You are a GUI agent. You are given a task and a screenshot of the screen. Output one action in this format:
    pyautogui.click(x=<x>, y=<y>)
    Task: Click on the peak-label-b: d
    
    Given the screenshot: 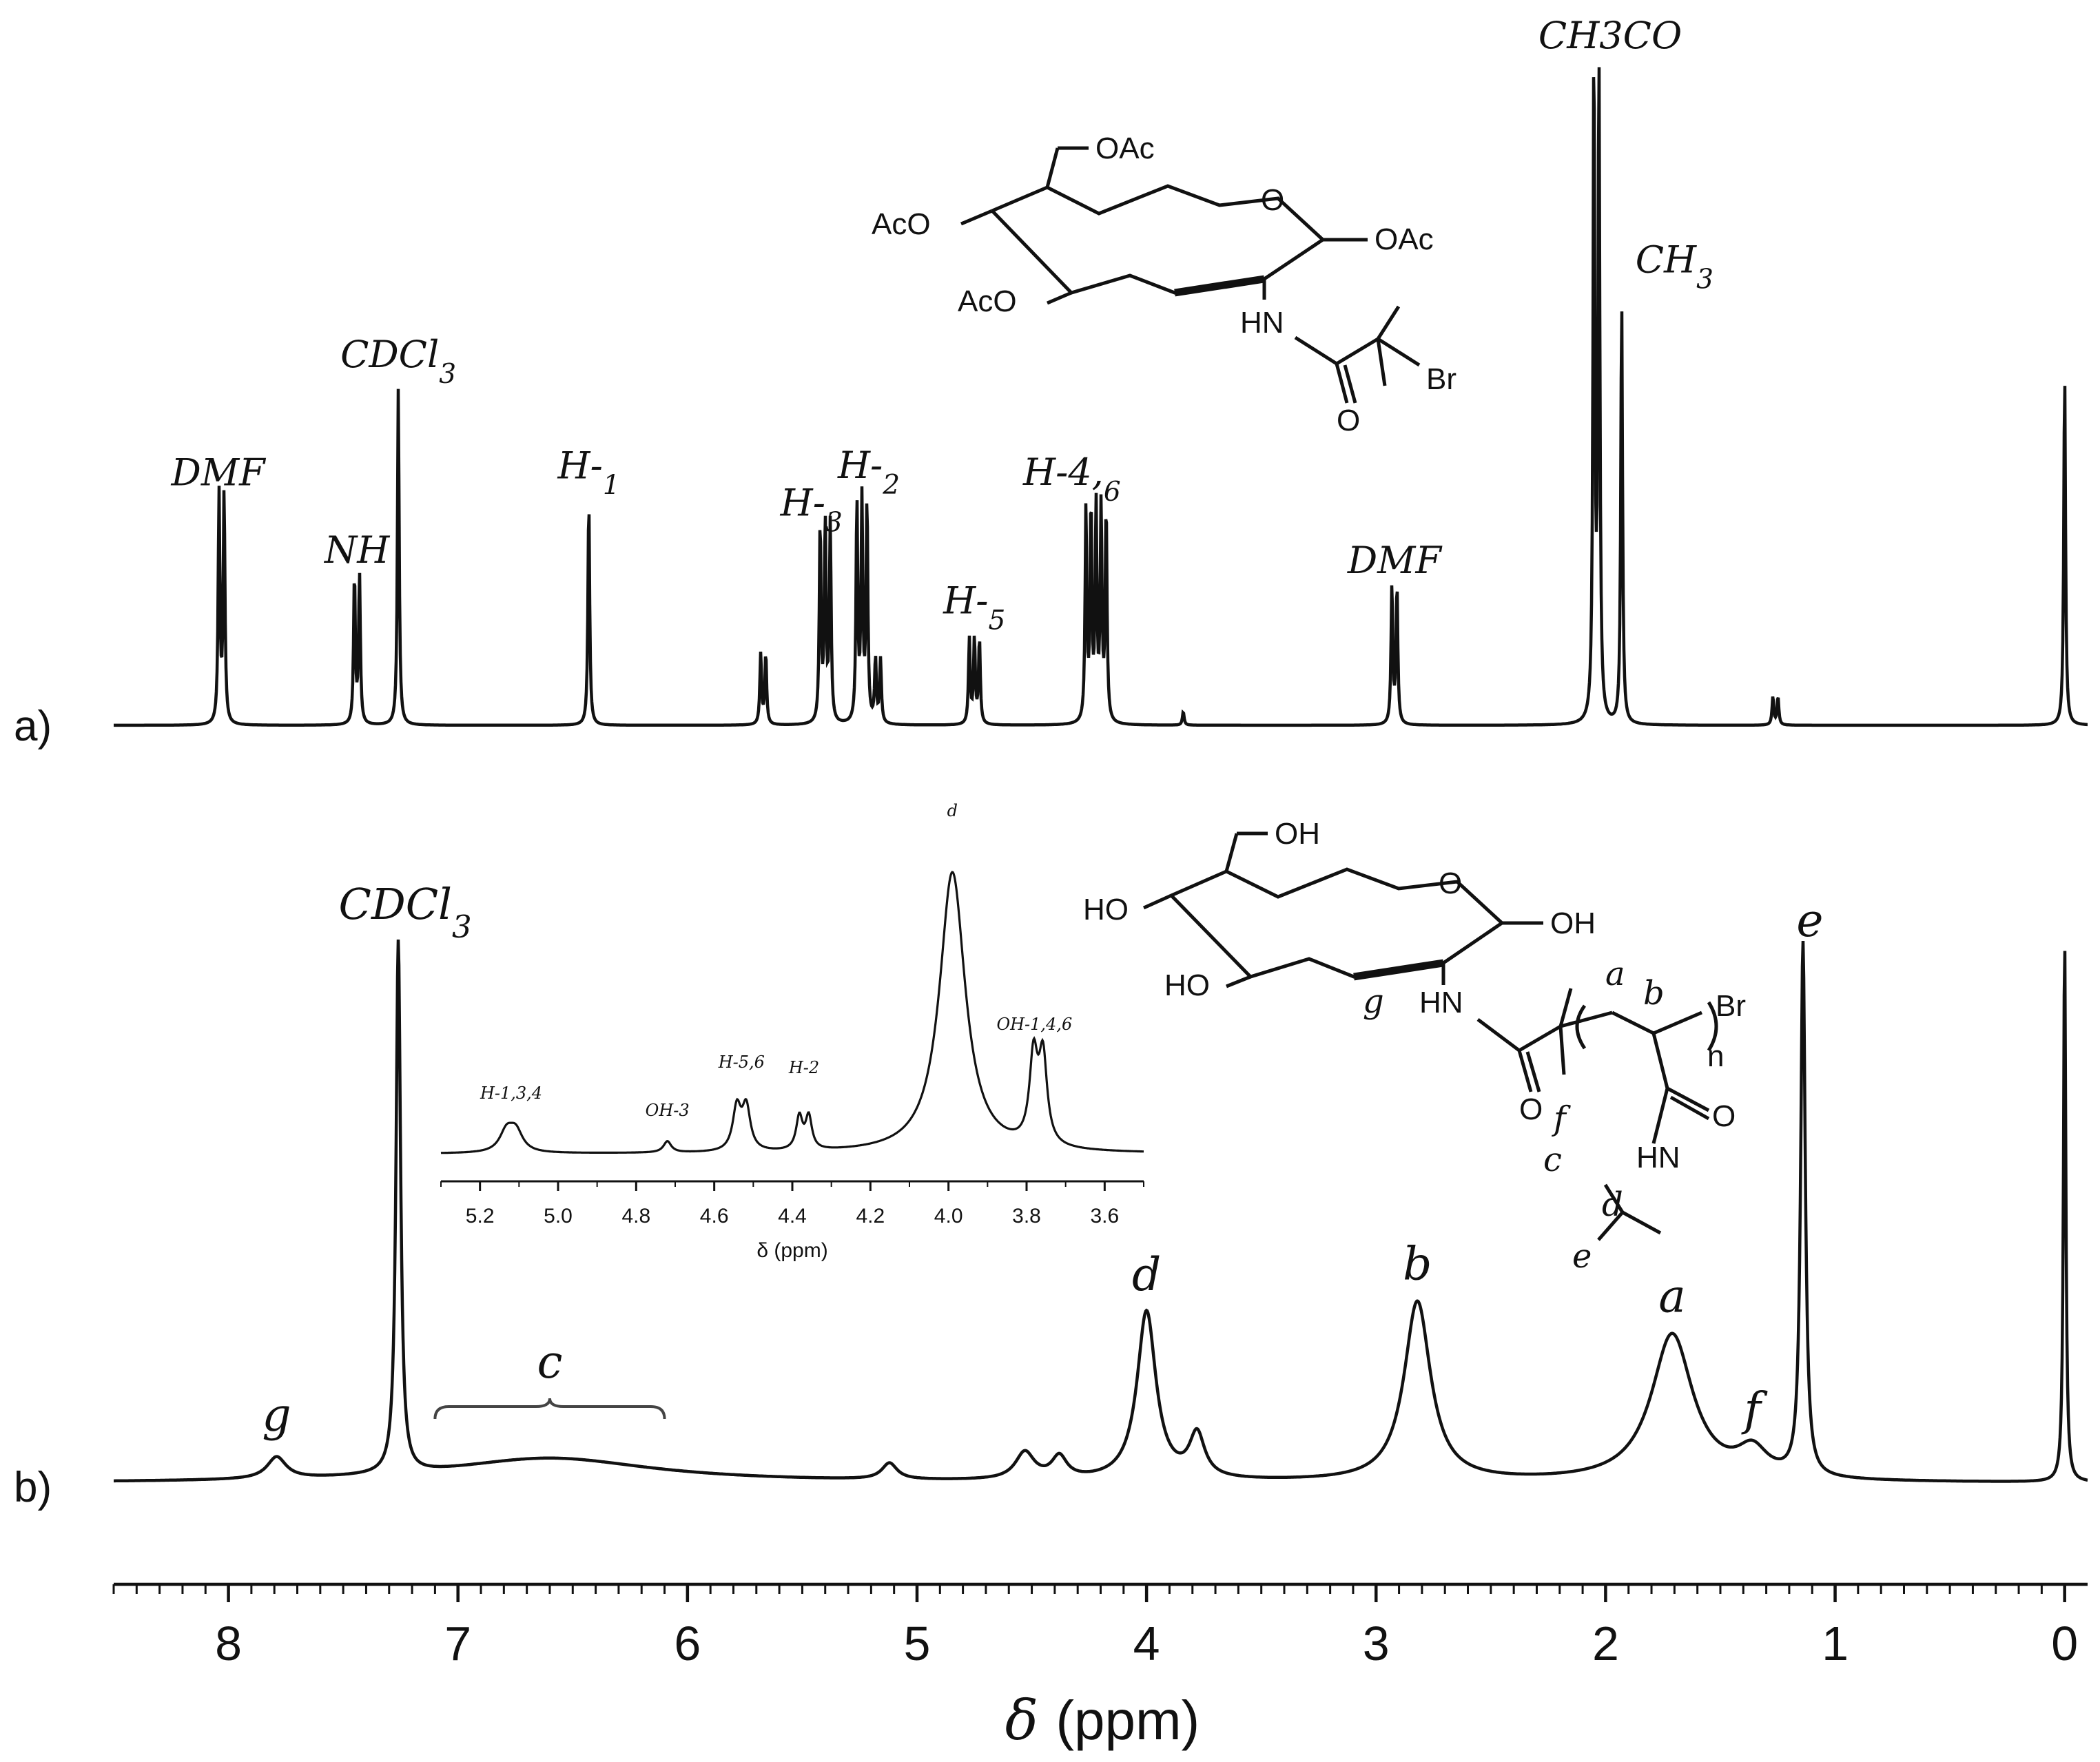 What is the action you would take?
    pyautogui.click(x=1146, y=1274)
    